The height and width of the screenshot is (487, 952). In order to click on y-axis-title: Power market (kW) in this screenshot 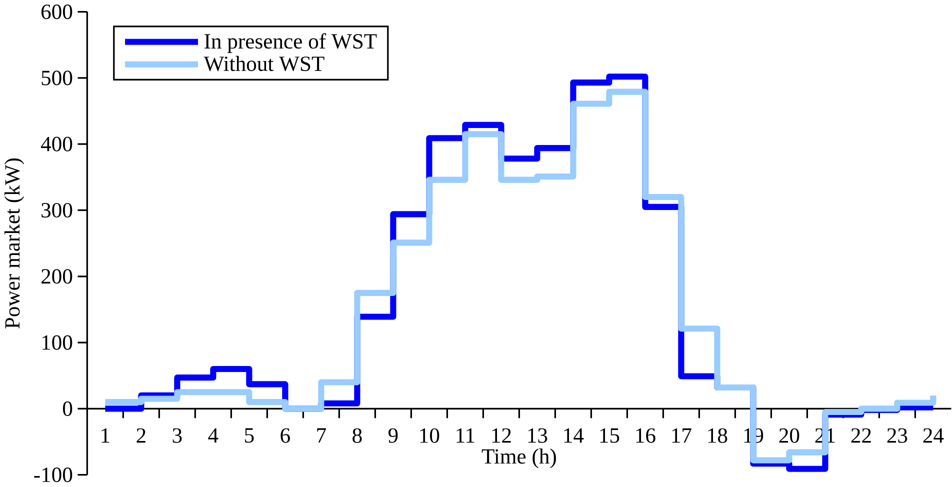, I will do `click(14, 243)`.